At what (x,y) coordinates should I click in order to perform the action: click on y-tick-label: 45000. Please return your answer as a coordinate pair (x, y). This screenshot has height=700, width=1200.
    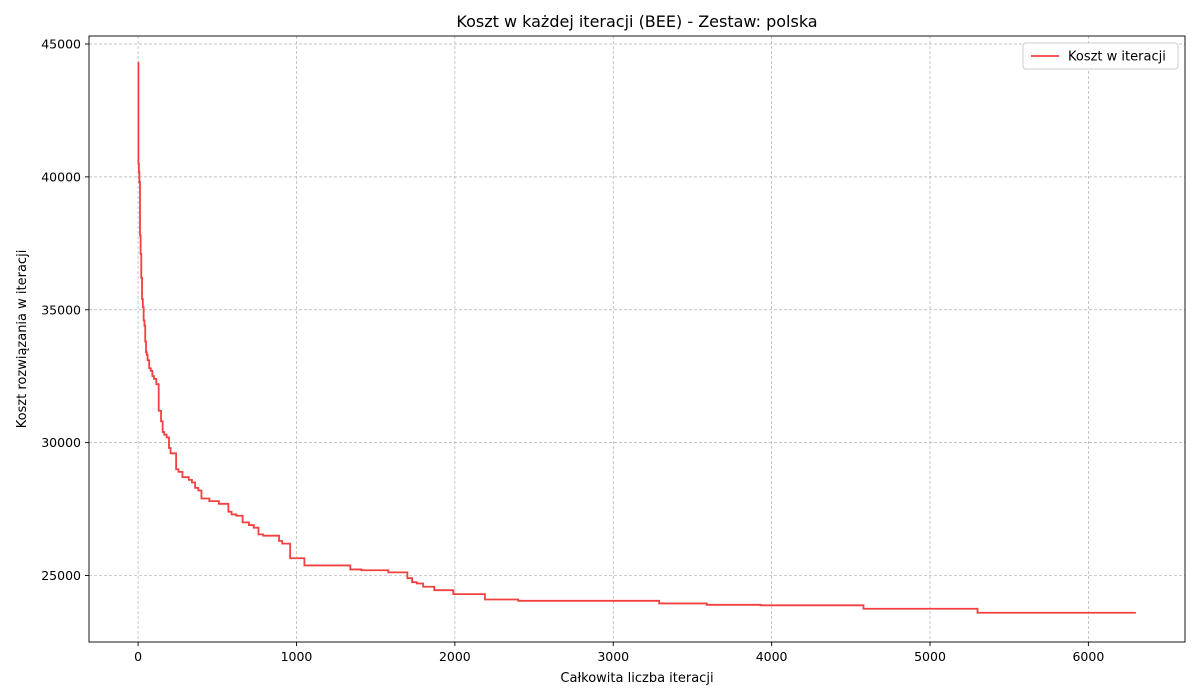
    Looking at the image, I should click on (61, 43).